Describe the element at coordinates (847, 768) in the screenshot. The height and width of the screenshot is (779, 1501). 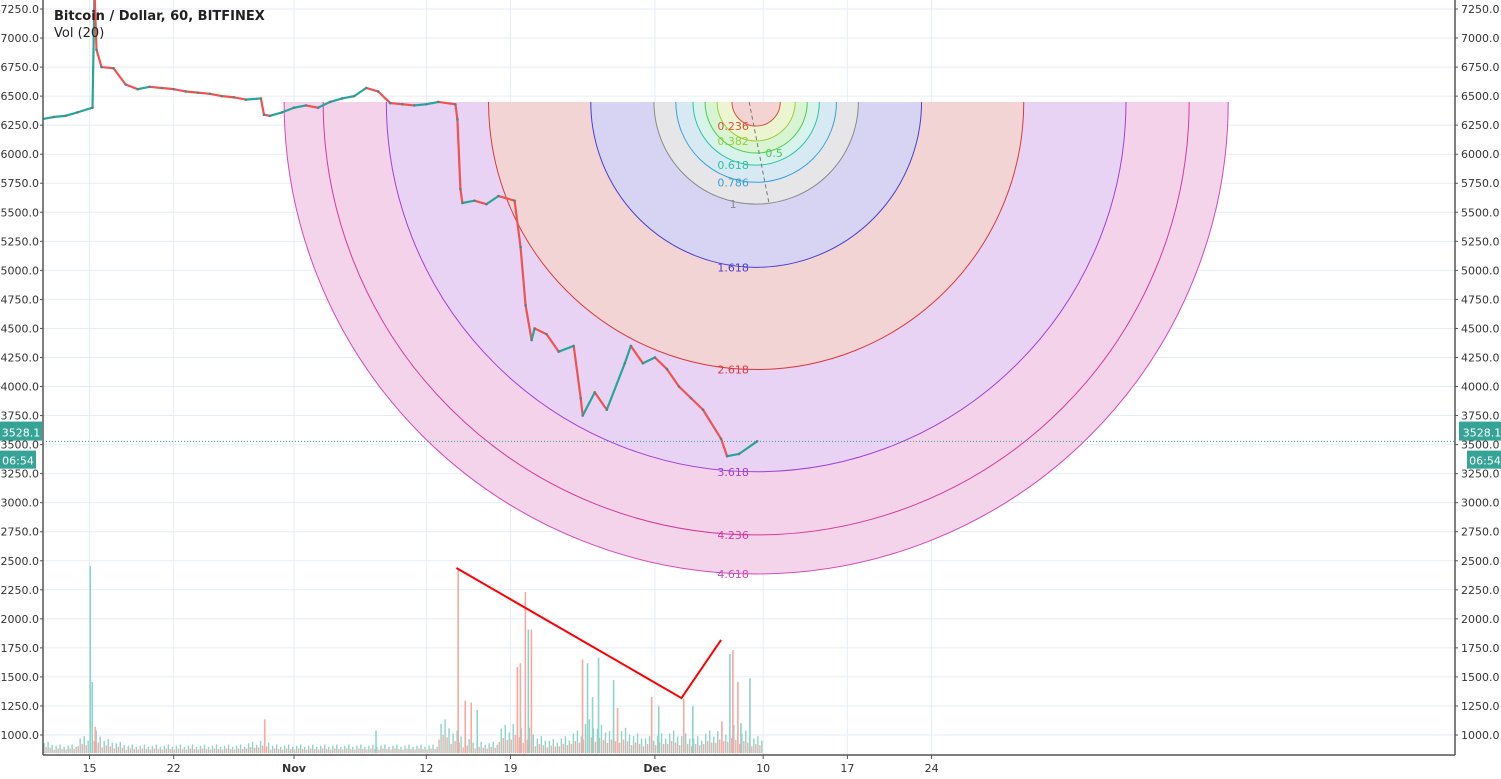
I see `x-tick-label: 17` at that location.